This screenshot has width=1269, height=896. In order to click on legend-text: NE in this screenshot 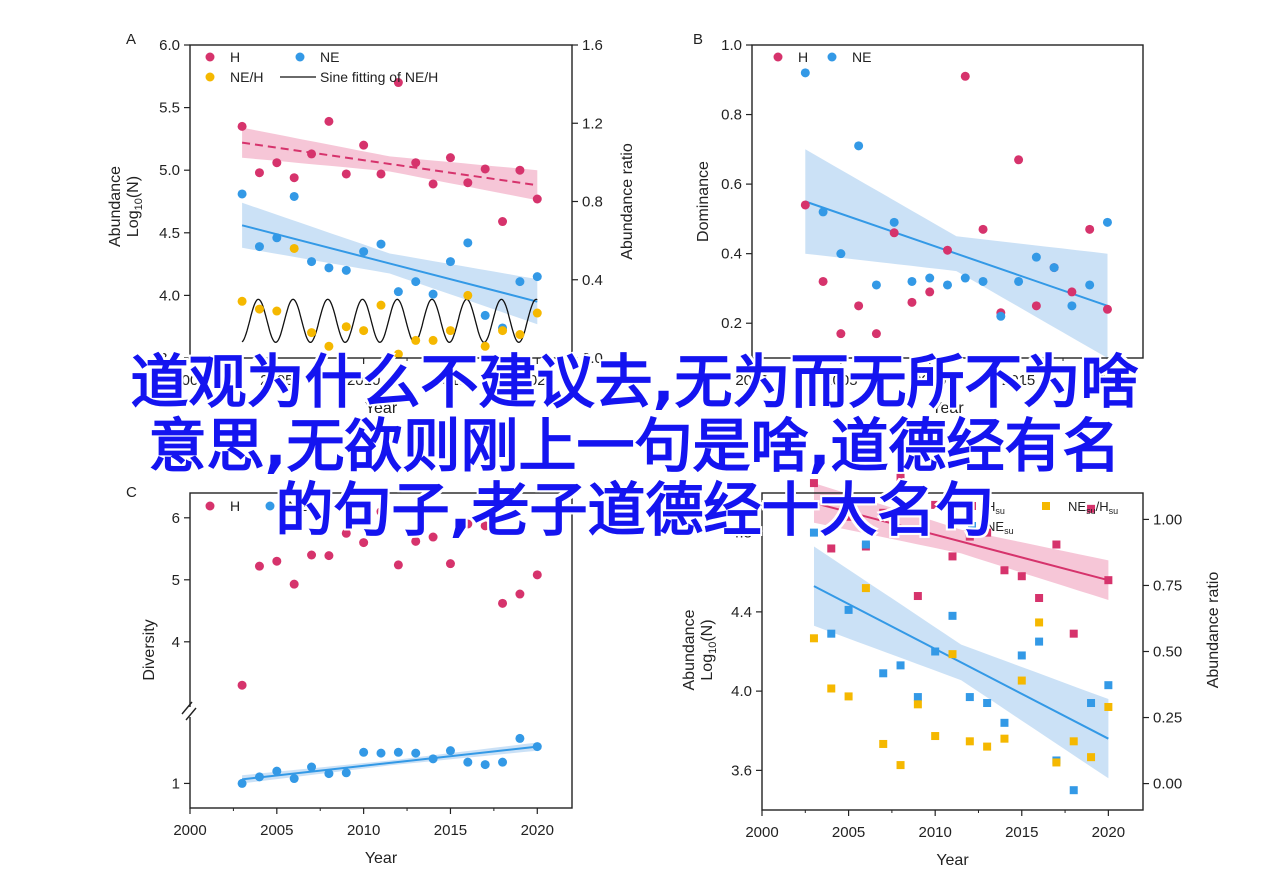, I will do `click(1077, 506)`.